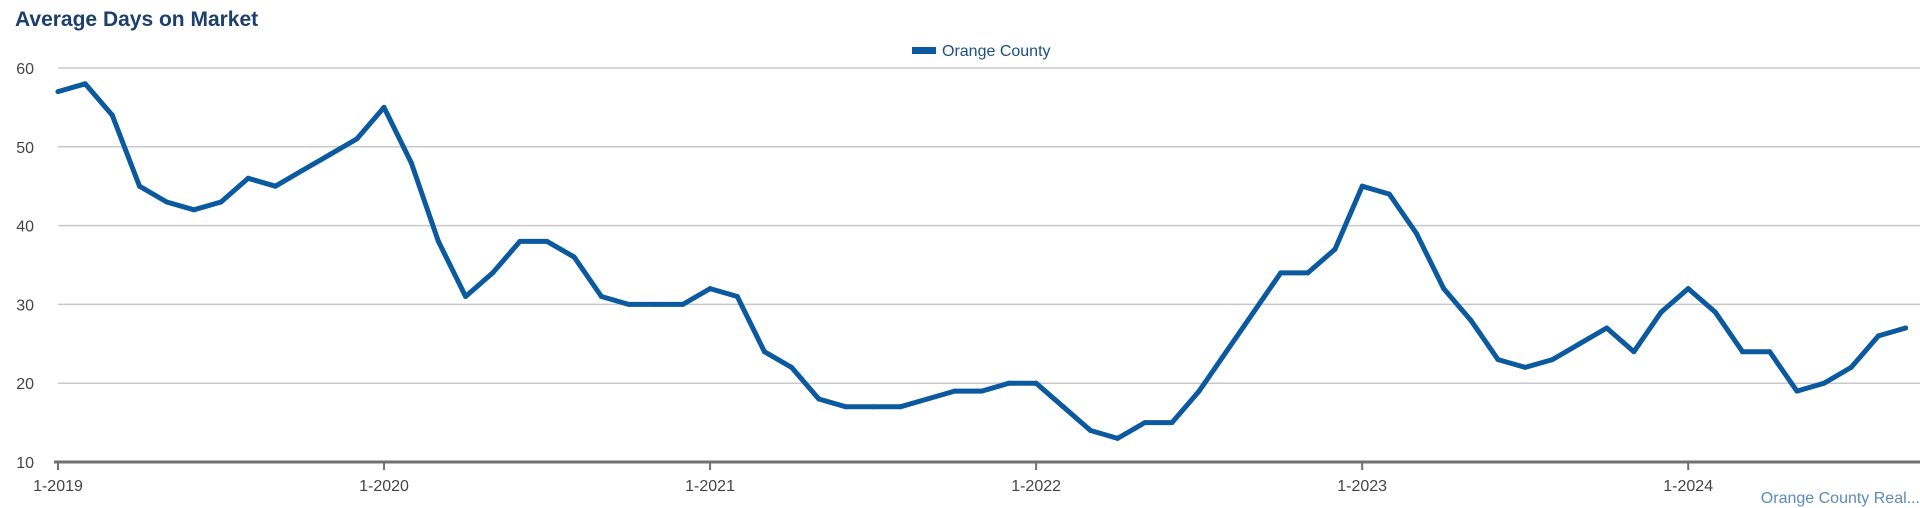 The image size is (1920, 508). What do you see at coordinates (25, 463) in the screenshot?
I see `y-tick-label: 10` at bounding box center [25, 463].